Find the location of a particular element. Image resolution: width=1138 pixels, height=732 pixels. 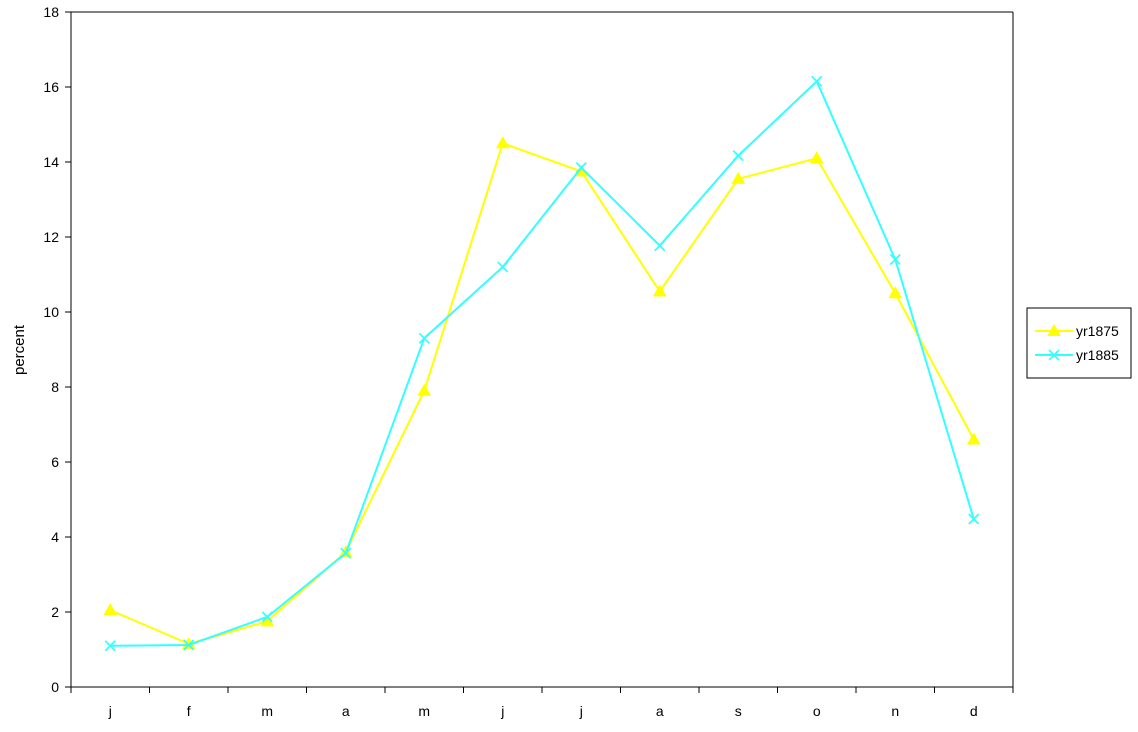

y-tick-label: 6 is located at coordinates (55, 462).